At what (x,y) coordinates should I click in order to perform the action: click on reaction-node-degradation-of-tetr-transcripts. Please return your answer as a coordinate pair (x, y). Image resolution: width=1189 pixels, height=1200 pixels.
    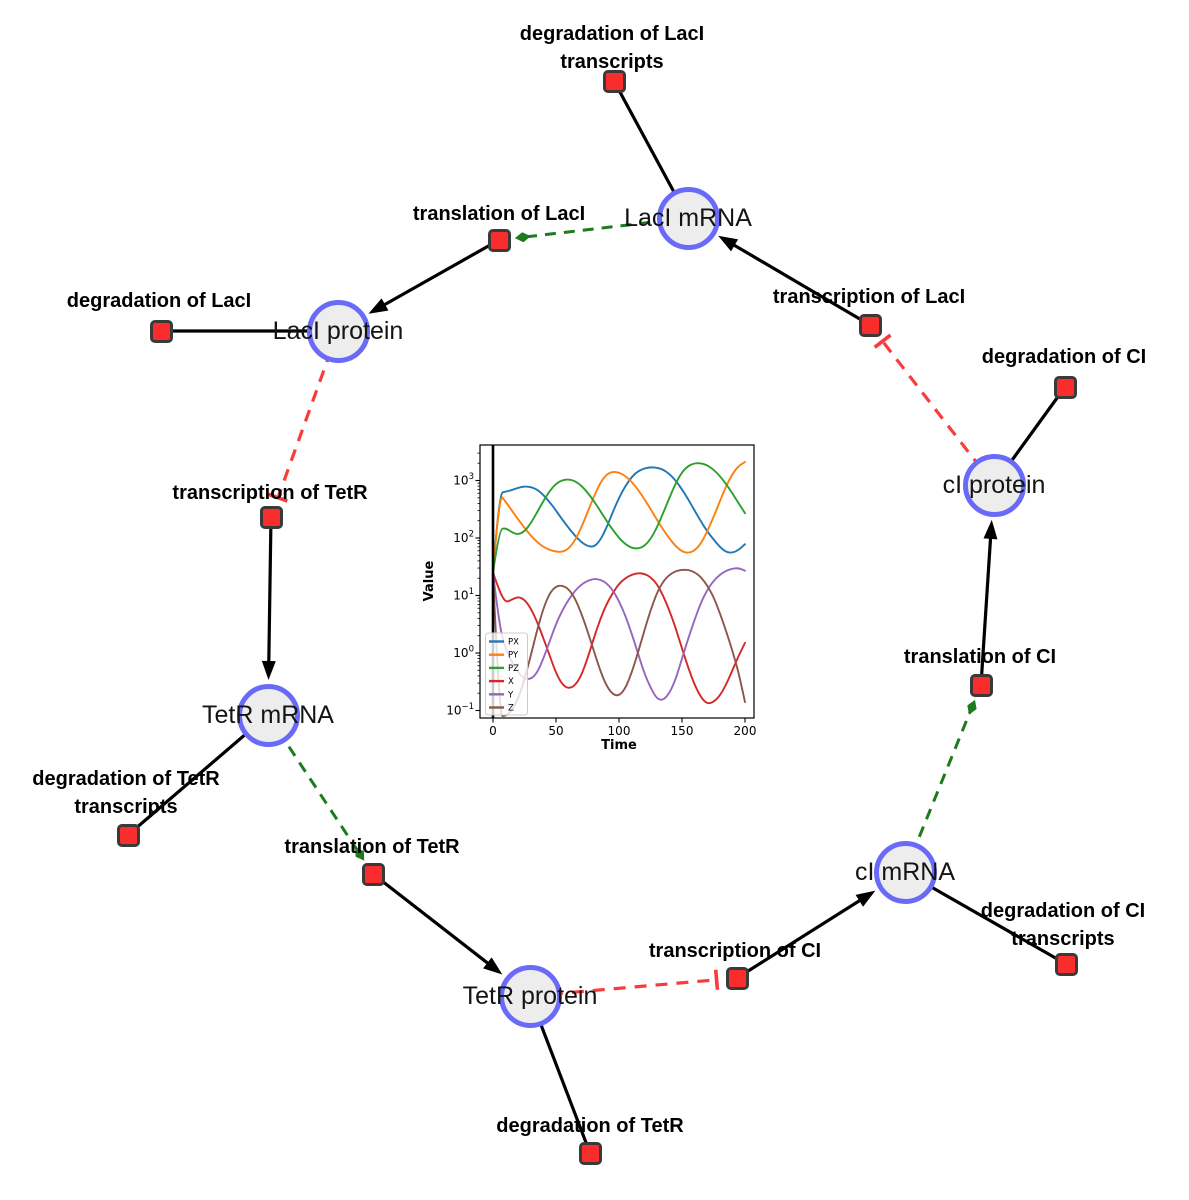
    Looking at the image, I should click on (128, 835).